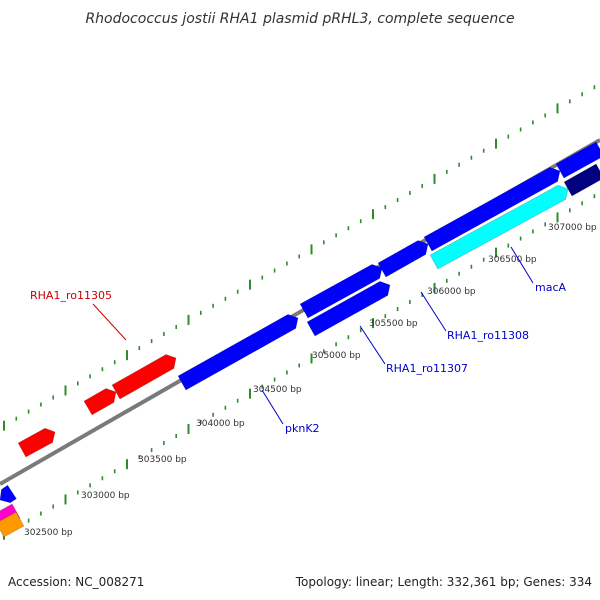 The image size is (600, 600). I want to click on tick-label: 303000 bp, so click(105, 496).